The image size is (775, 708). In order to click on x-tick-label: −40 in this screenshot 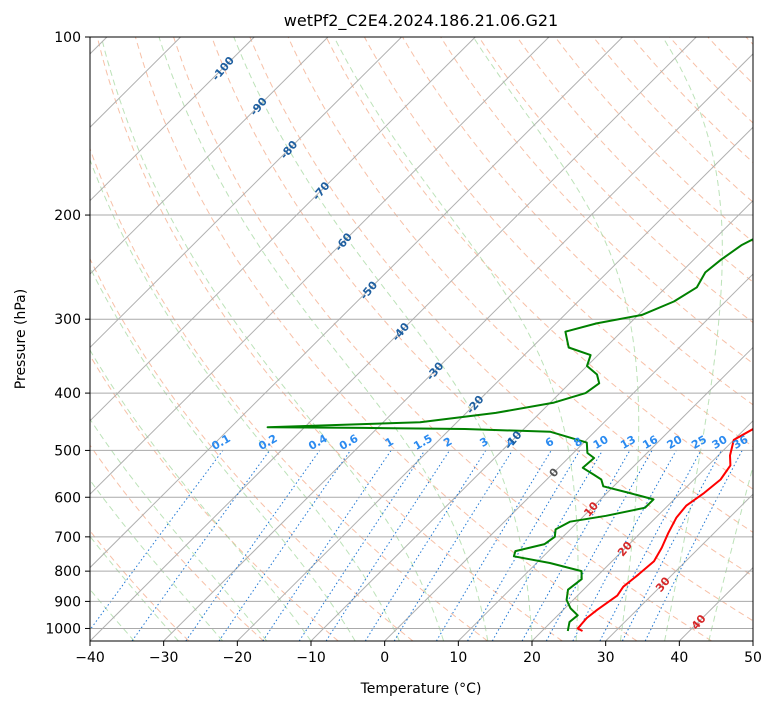, I will do `click(90, 658)`.